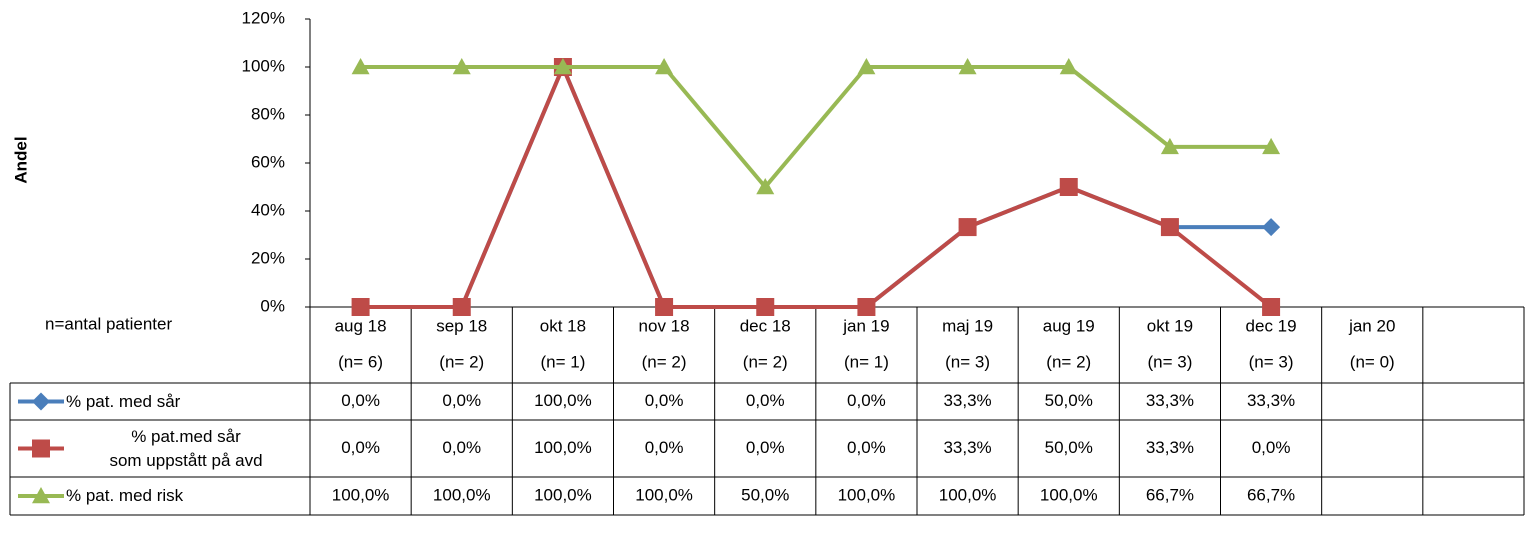 Image resolution: width=1526 pixels, height=539 pixels. I want to click on legend-label: % pat. med risk, so click(125, 495).